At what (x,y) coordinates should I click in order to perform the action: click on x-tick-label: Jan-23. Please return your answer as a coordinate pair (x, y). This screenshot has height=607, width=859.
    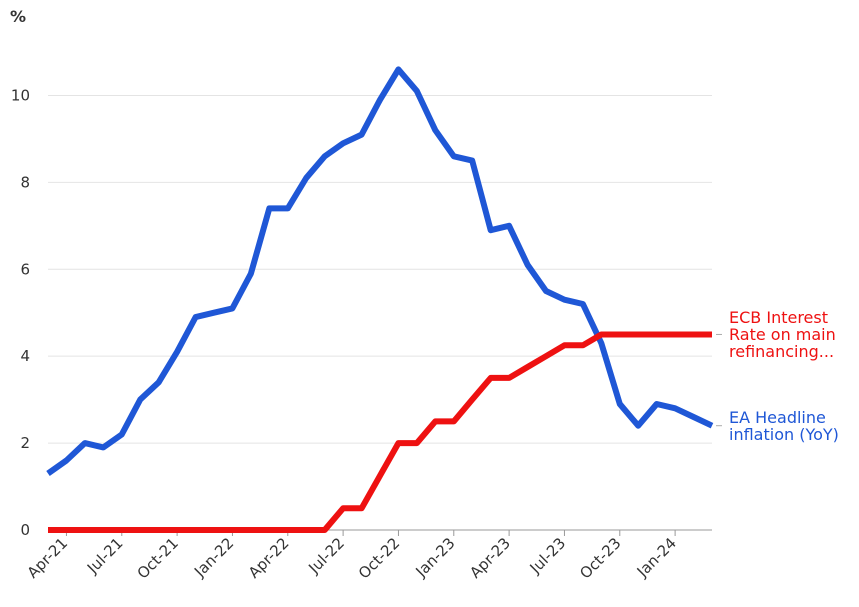
    Looking at the image, I should click on (434, 557).